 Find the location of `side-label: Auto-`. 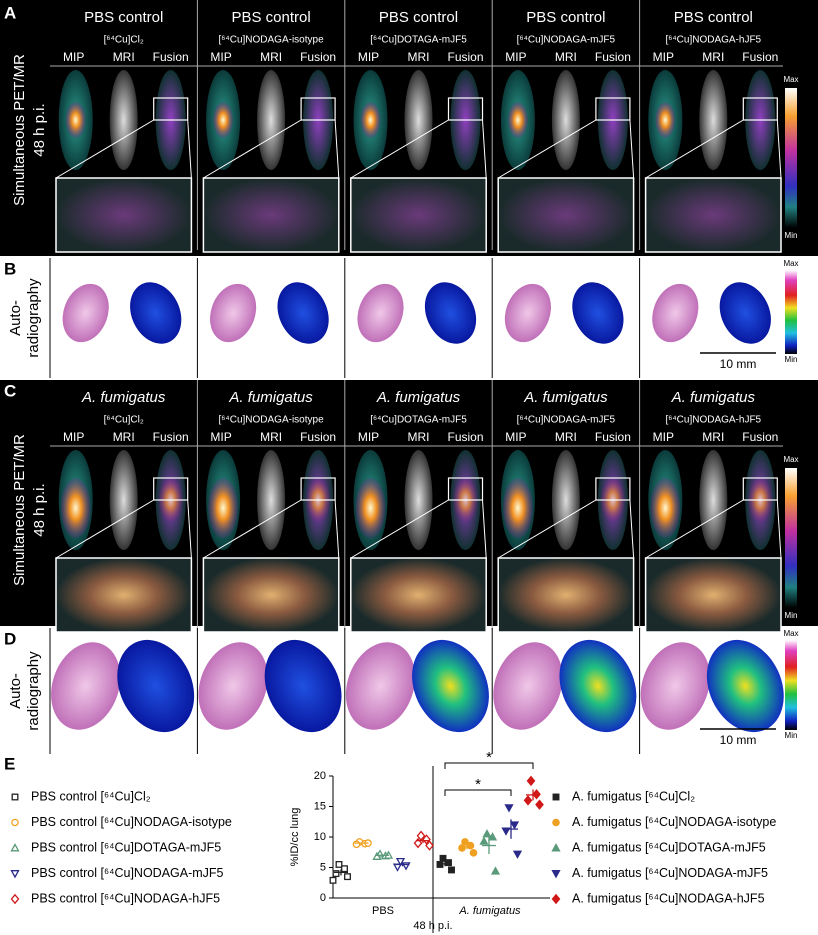

side-label: Auto- is located at coordinates (15, 691).